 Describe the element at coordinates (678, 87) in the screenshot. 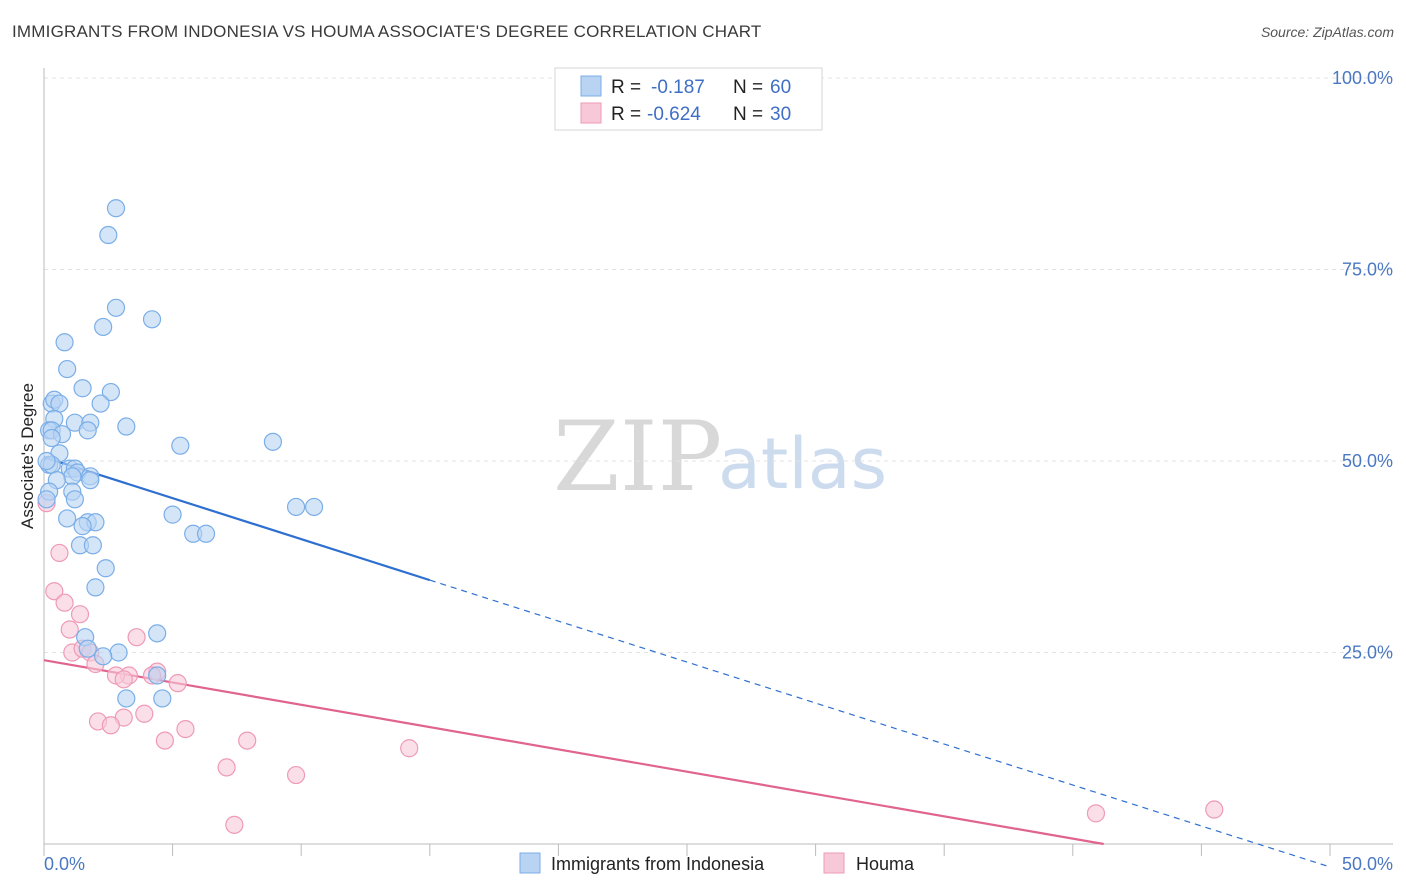

I see `legend-r-value-1: -0.187` at that location.